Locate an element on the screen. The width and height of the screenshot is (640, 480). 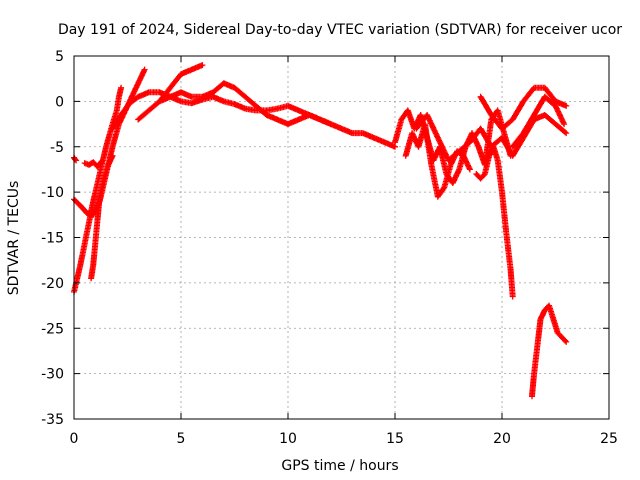
x-tick-label: 5 is located at coordinates (181, 439).